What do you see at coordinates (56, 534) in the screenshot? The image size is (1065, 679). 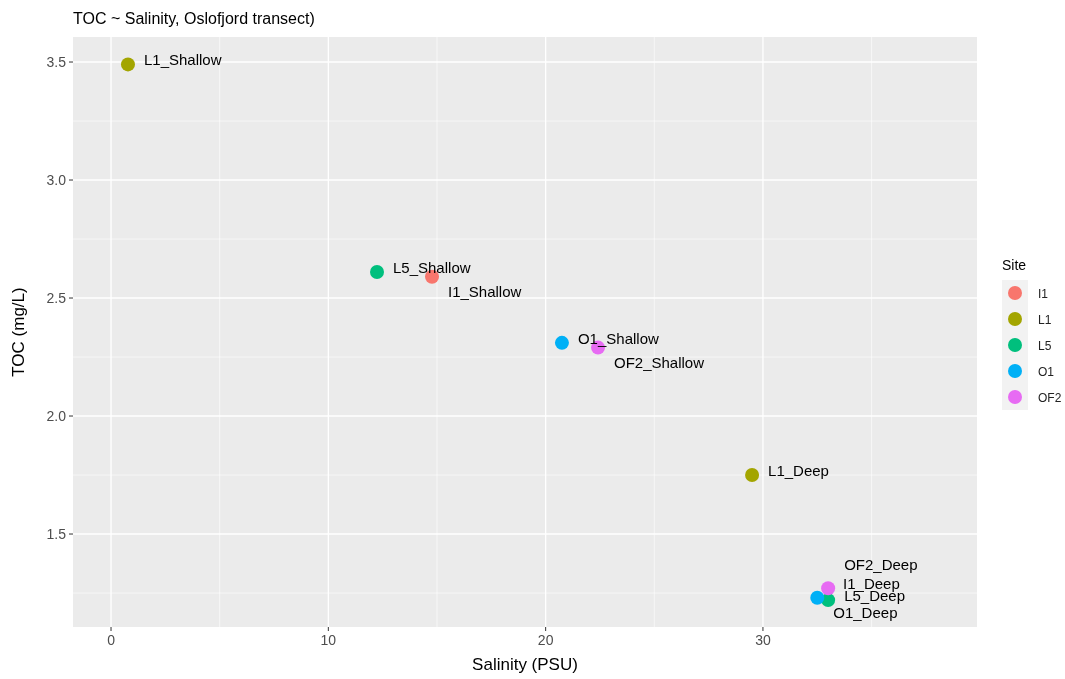 I see `y-tick-label: 1.5` at bounding box center [56, 534].